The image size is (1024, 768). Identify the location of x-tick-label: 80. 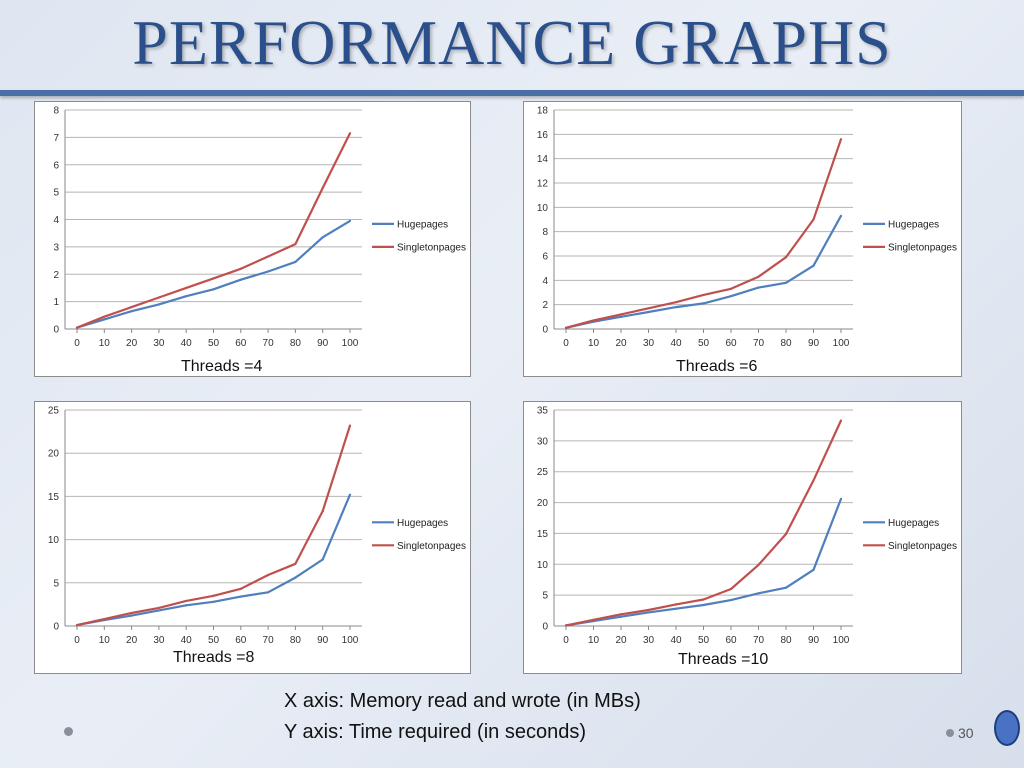
(296, 640).